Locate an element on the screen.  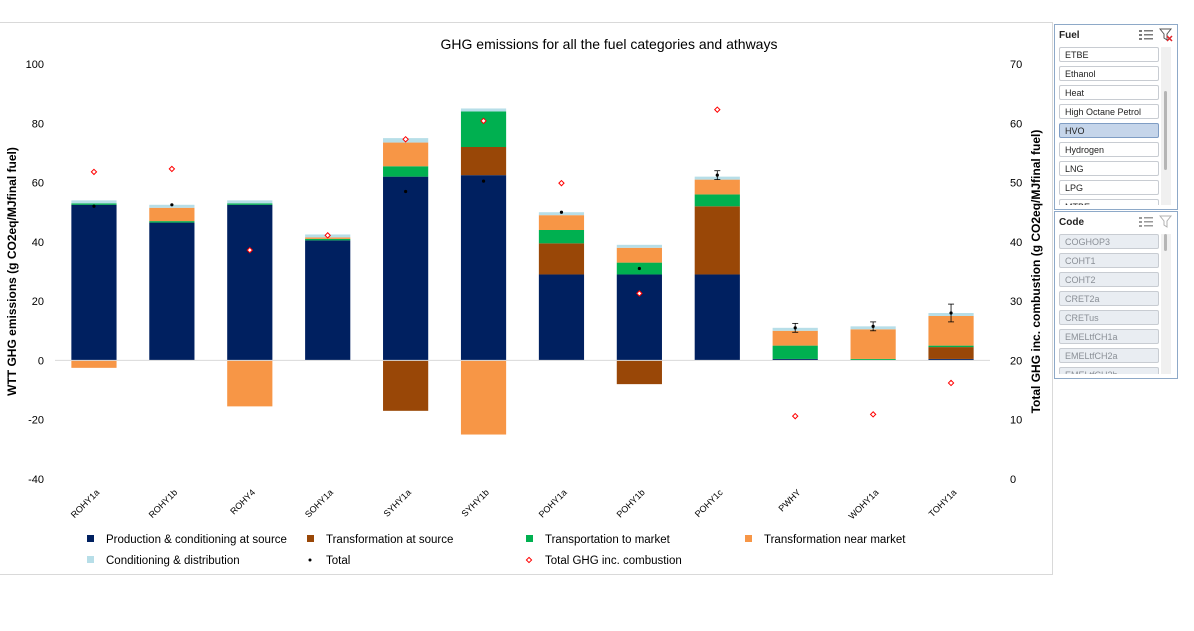
x-tick-label: WOHY1a is located at coordinates (864, 504).